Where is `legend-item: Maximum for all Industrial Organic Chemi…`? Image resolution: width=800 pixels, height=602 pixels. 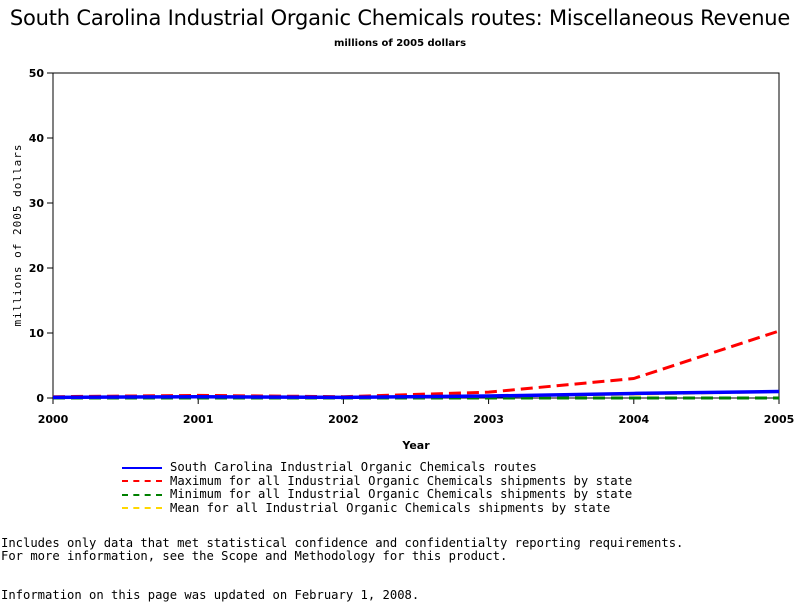 legend-item: Maximum for all Industrial Organic Chemi… is located at coordinates (377, 481).